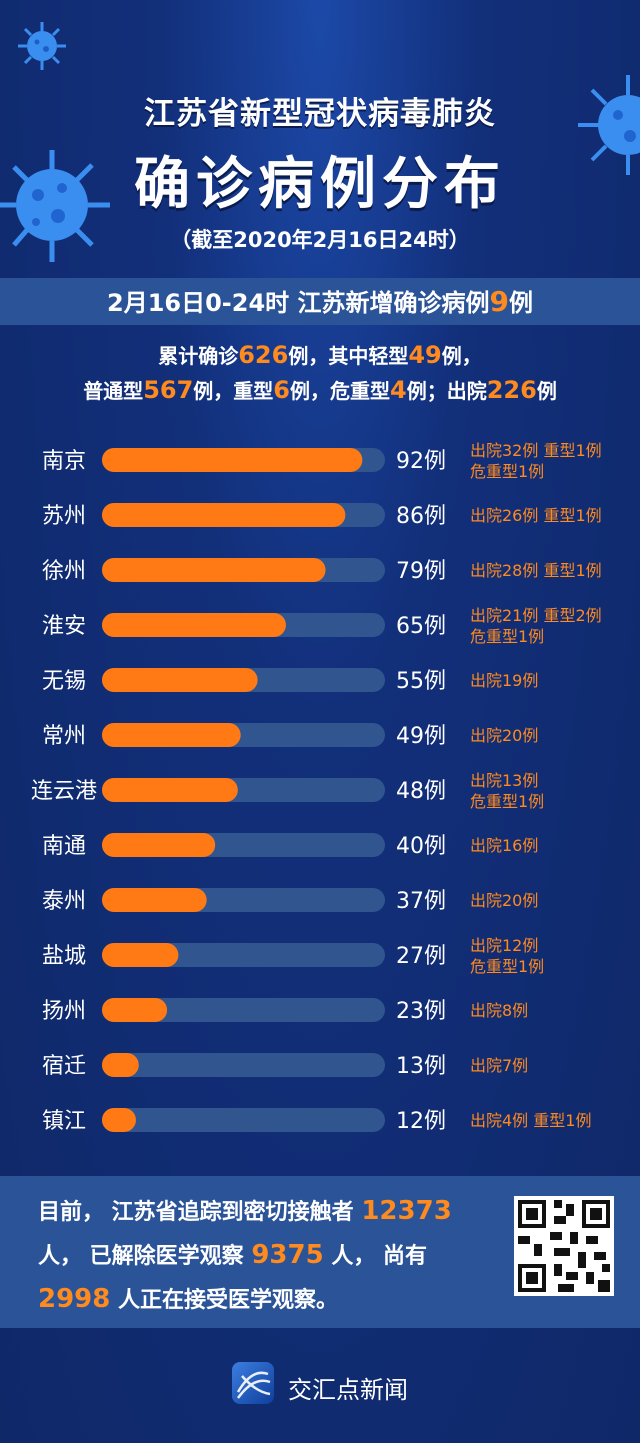 This screenshot has height=1443, width=640. I want to click on title-line1: 江苏省新型冠状病毒肺炎, so click(320, 114).